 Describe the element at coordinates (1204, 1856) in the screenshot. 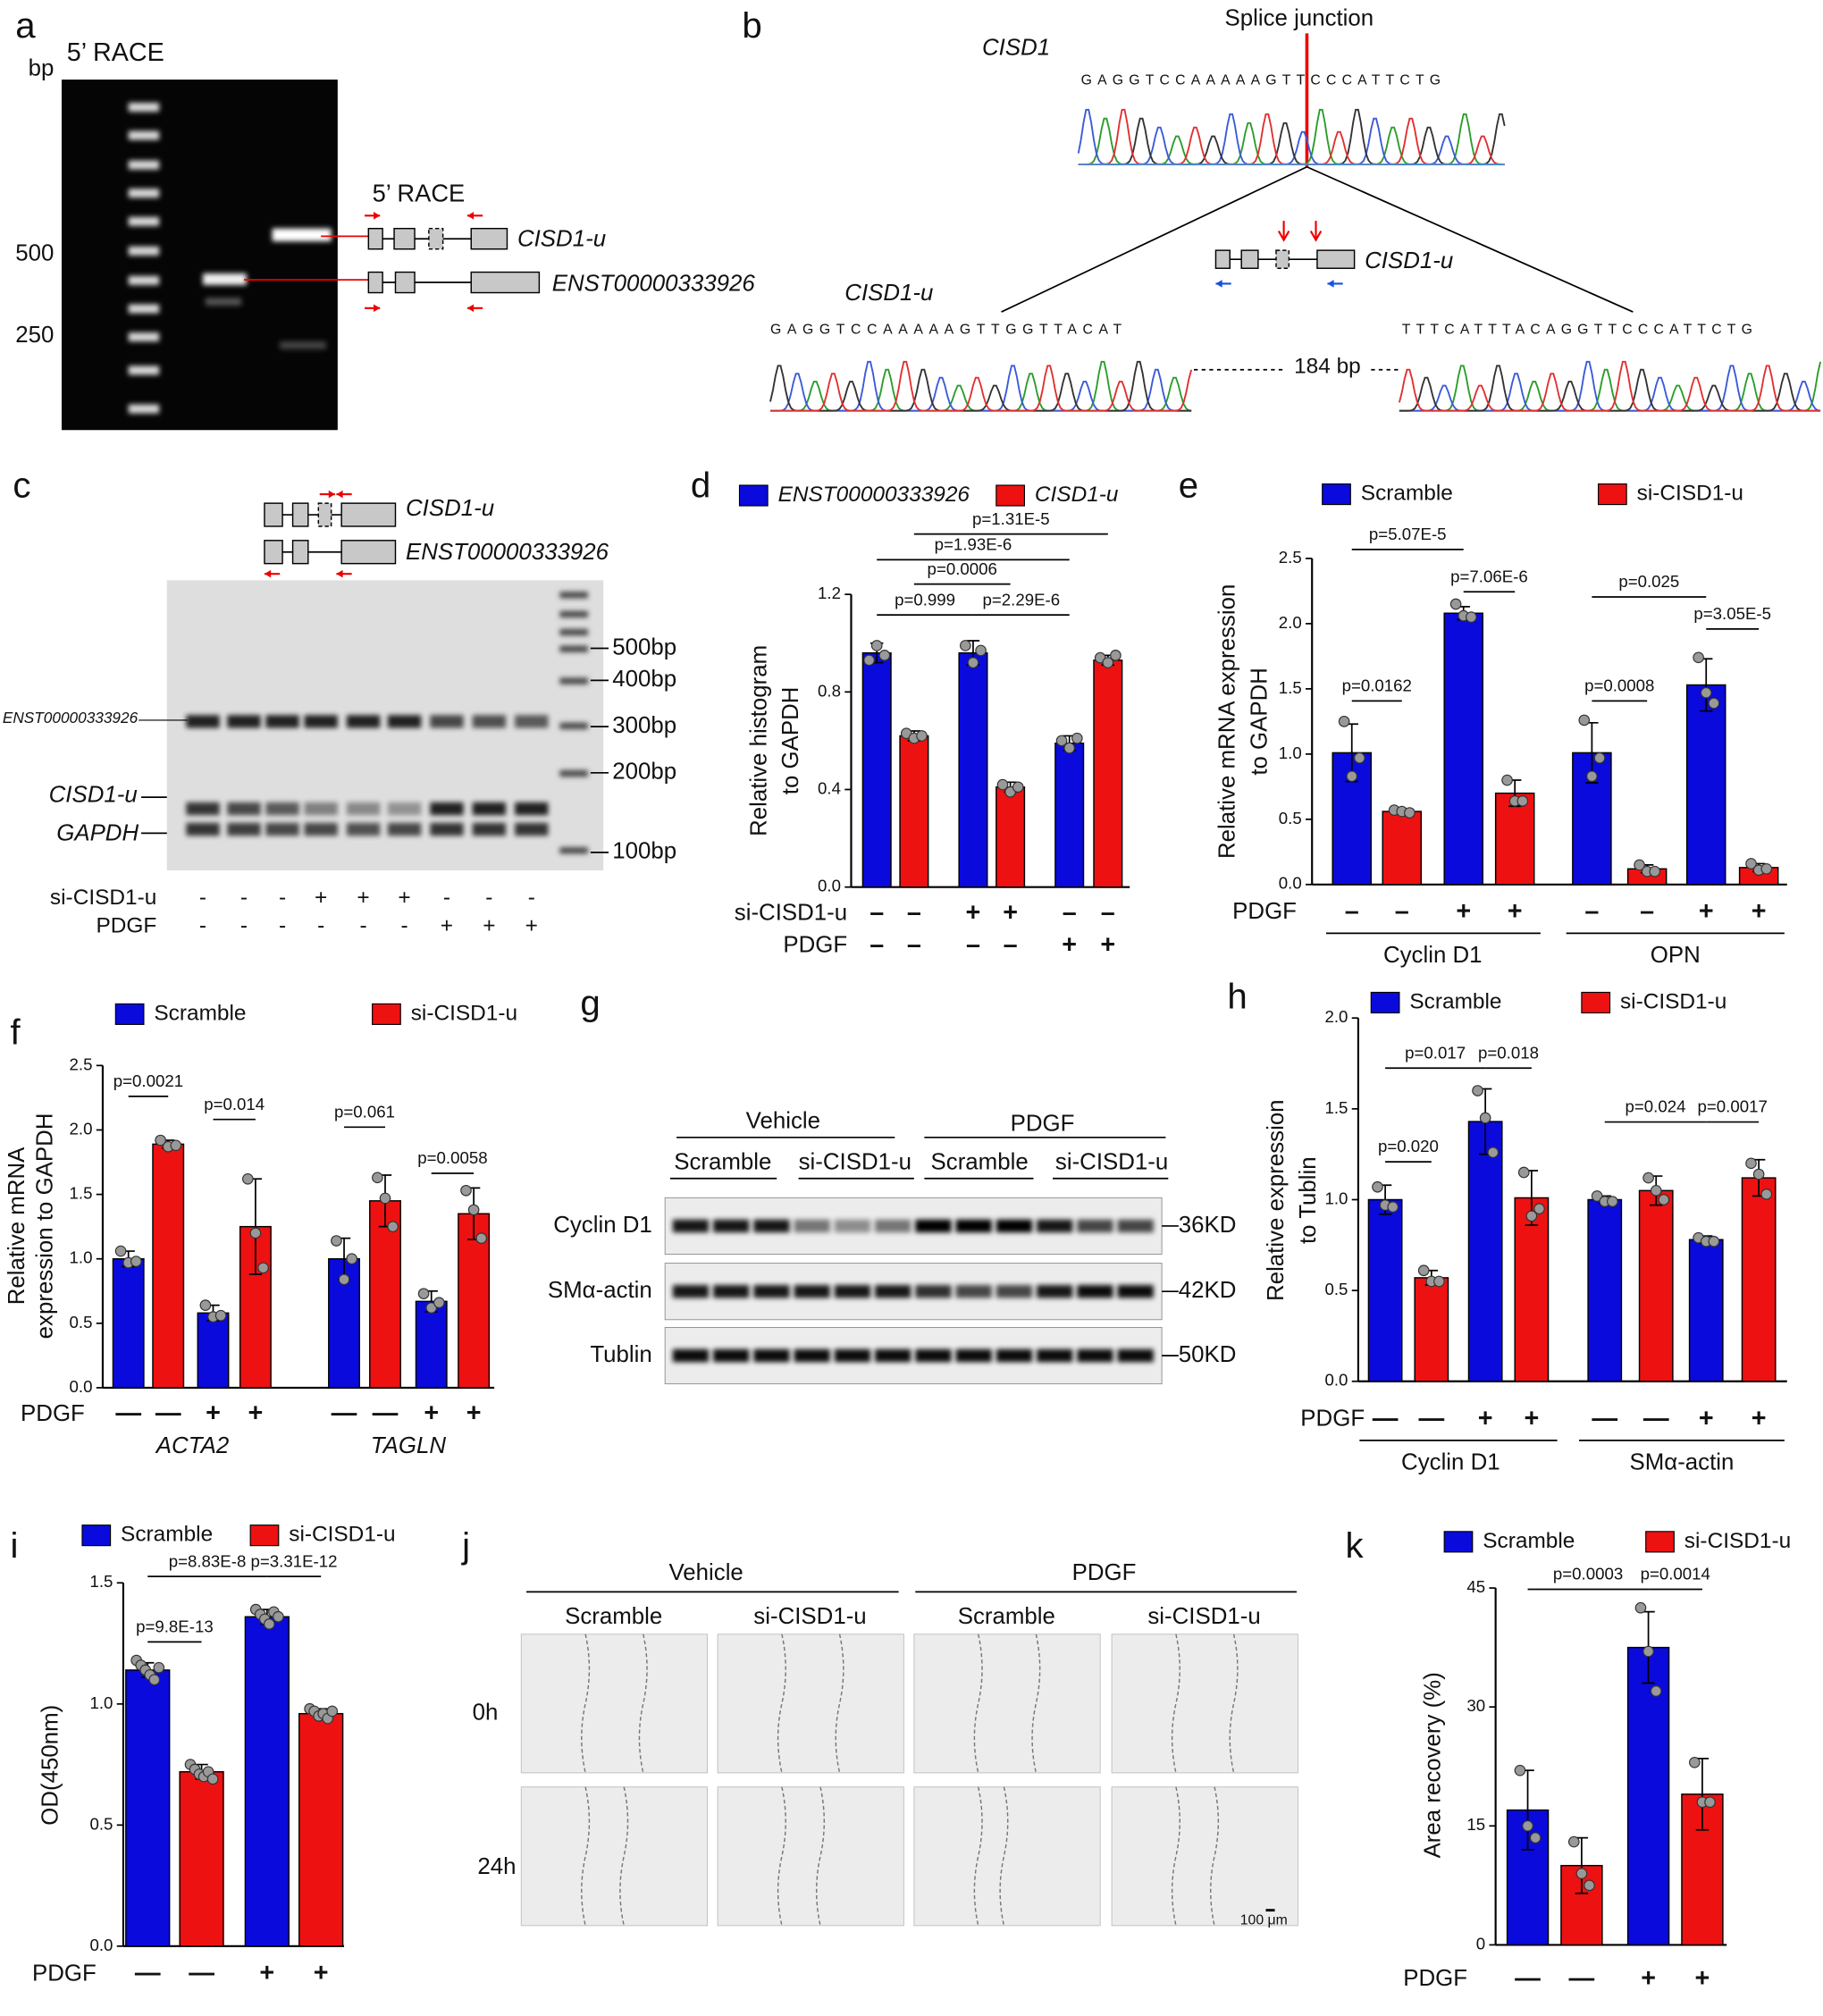

I see `scratch-image` at that location.